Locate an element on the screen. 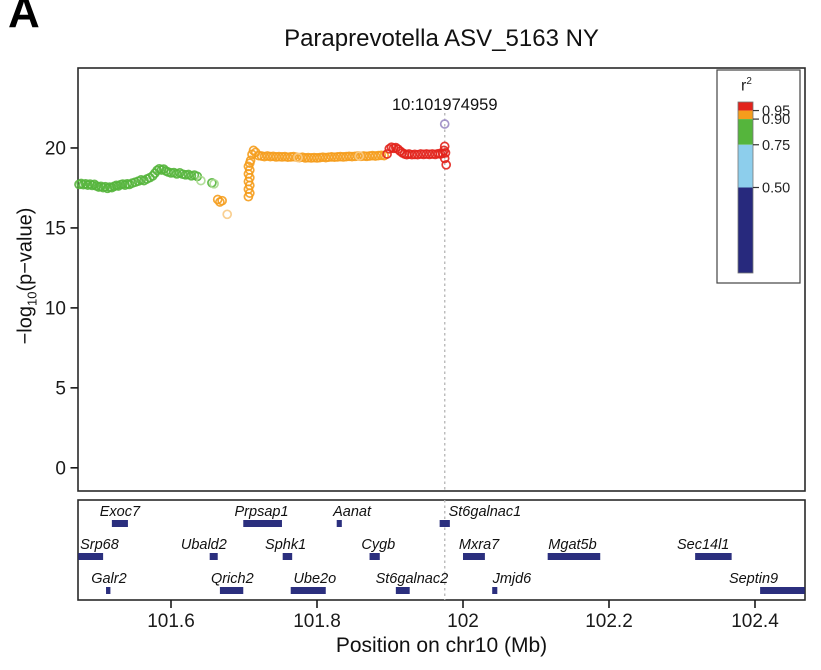  y-axis-title-prefix: −log is located at coordinates (25, 325).